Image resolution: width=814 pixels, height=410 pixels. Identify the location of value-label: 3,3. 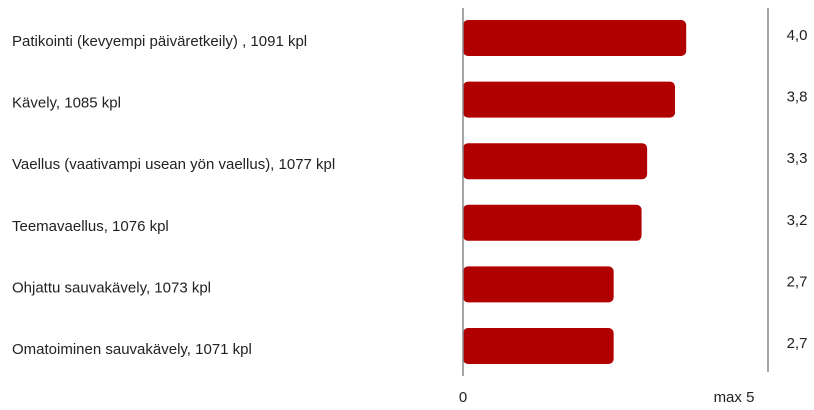
(797, 158).